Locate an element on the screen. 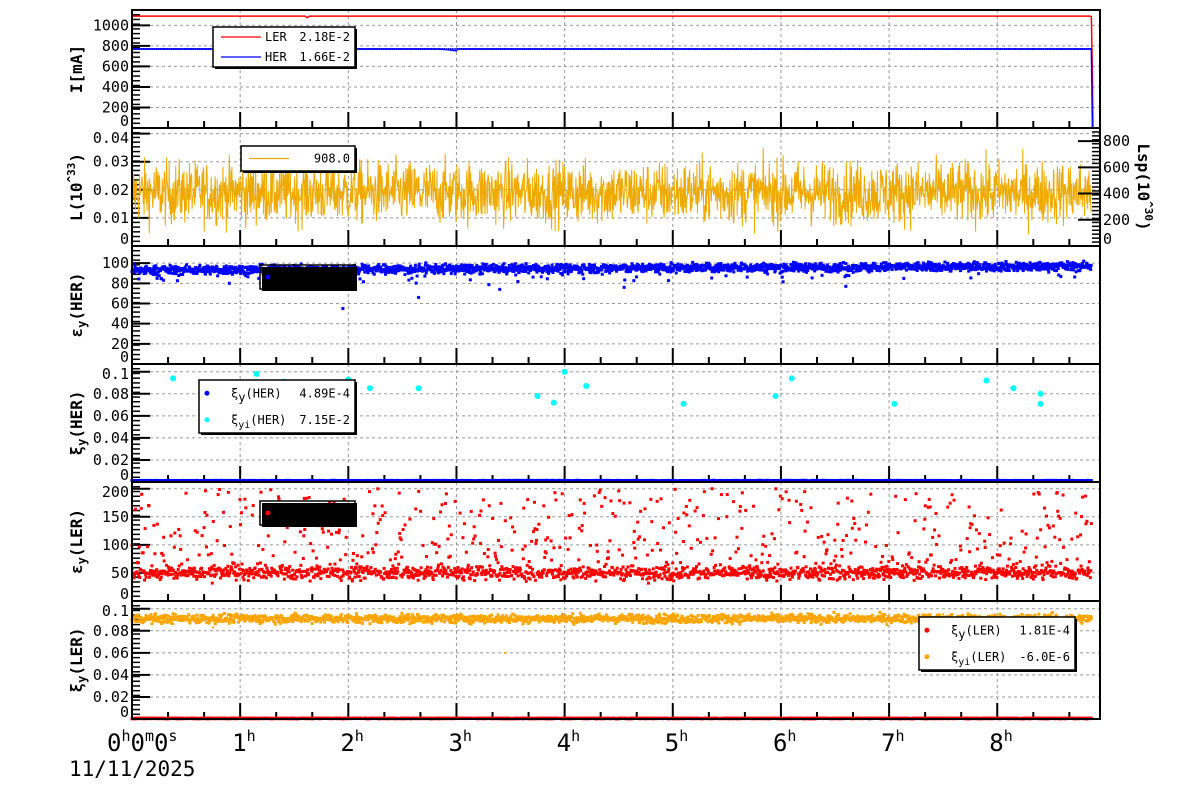 Image resolution: width=1200 pixels, height=802 pixels. right-y-tick-label: 800 is located at coordinates (1116, 141).